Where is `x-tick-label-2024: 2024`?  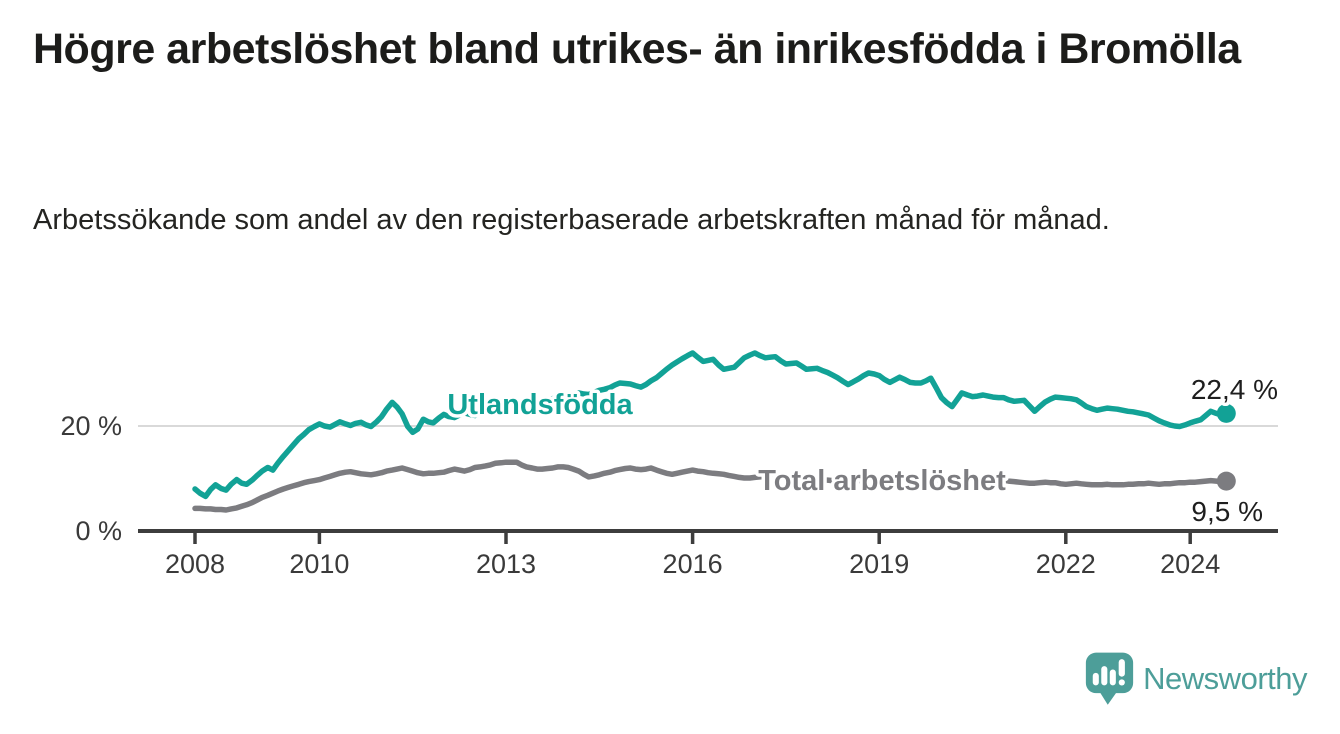 x-tick-label-2024: 2024 is located at coordinates (1190, 564).